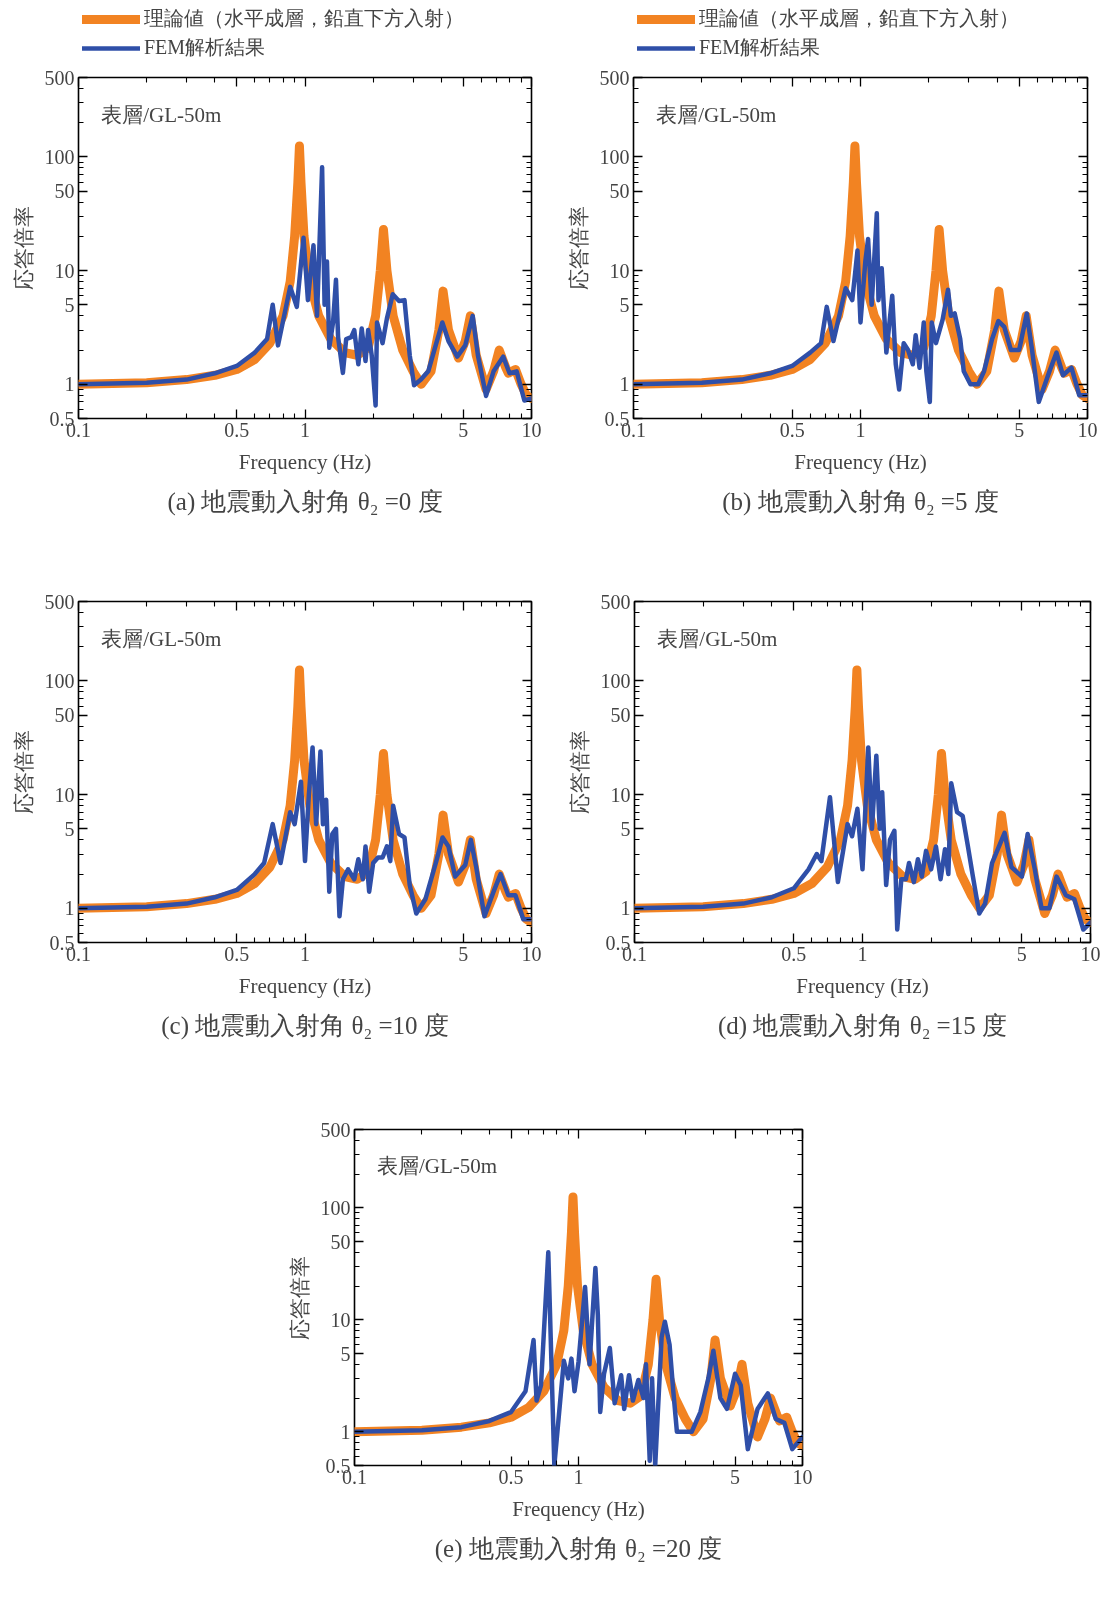  What do you see at coordinates (305, 501) in the screenshot?
I see `text: (a) 地震動入射角 θ₂ =0 度` at bounding box center [305, 501].